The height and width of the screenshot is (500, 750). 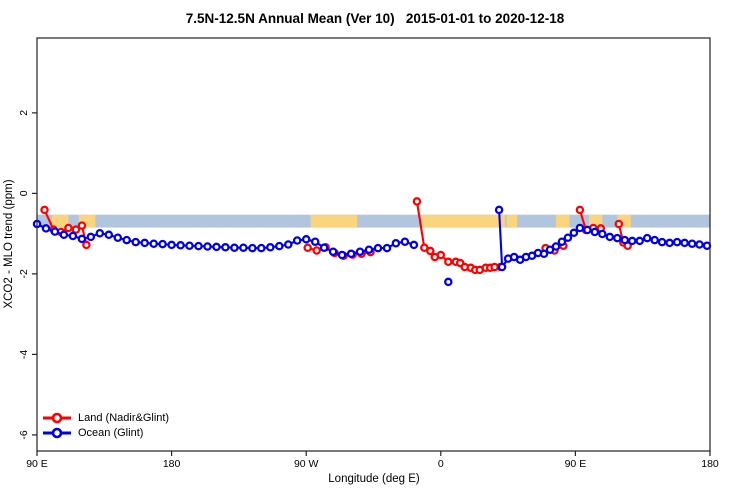 I want to click on x-tick-label: 0, so click(x=441, y=464).